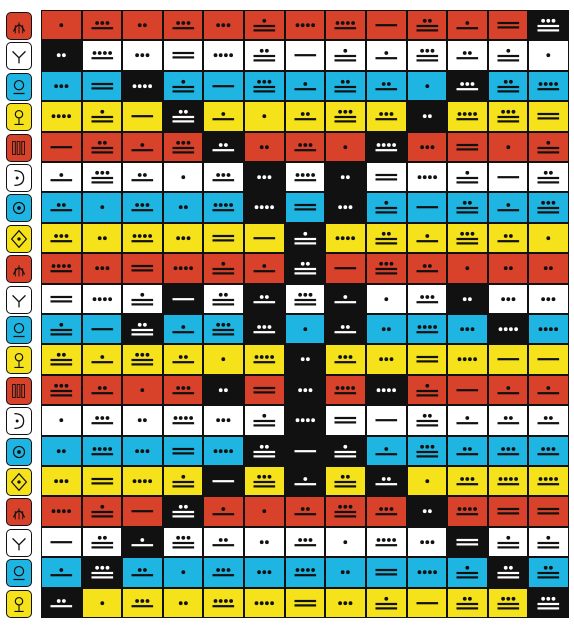 The height and width of the screenshot is (627, 574). Describe the element at coordinates (19, 86) in the screenshot. I see `akbal-glyph-icon` at that location.